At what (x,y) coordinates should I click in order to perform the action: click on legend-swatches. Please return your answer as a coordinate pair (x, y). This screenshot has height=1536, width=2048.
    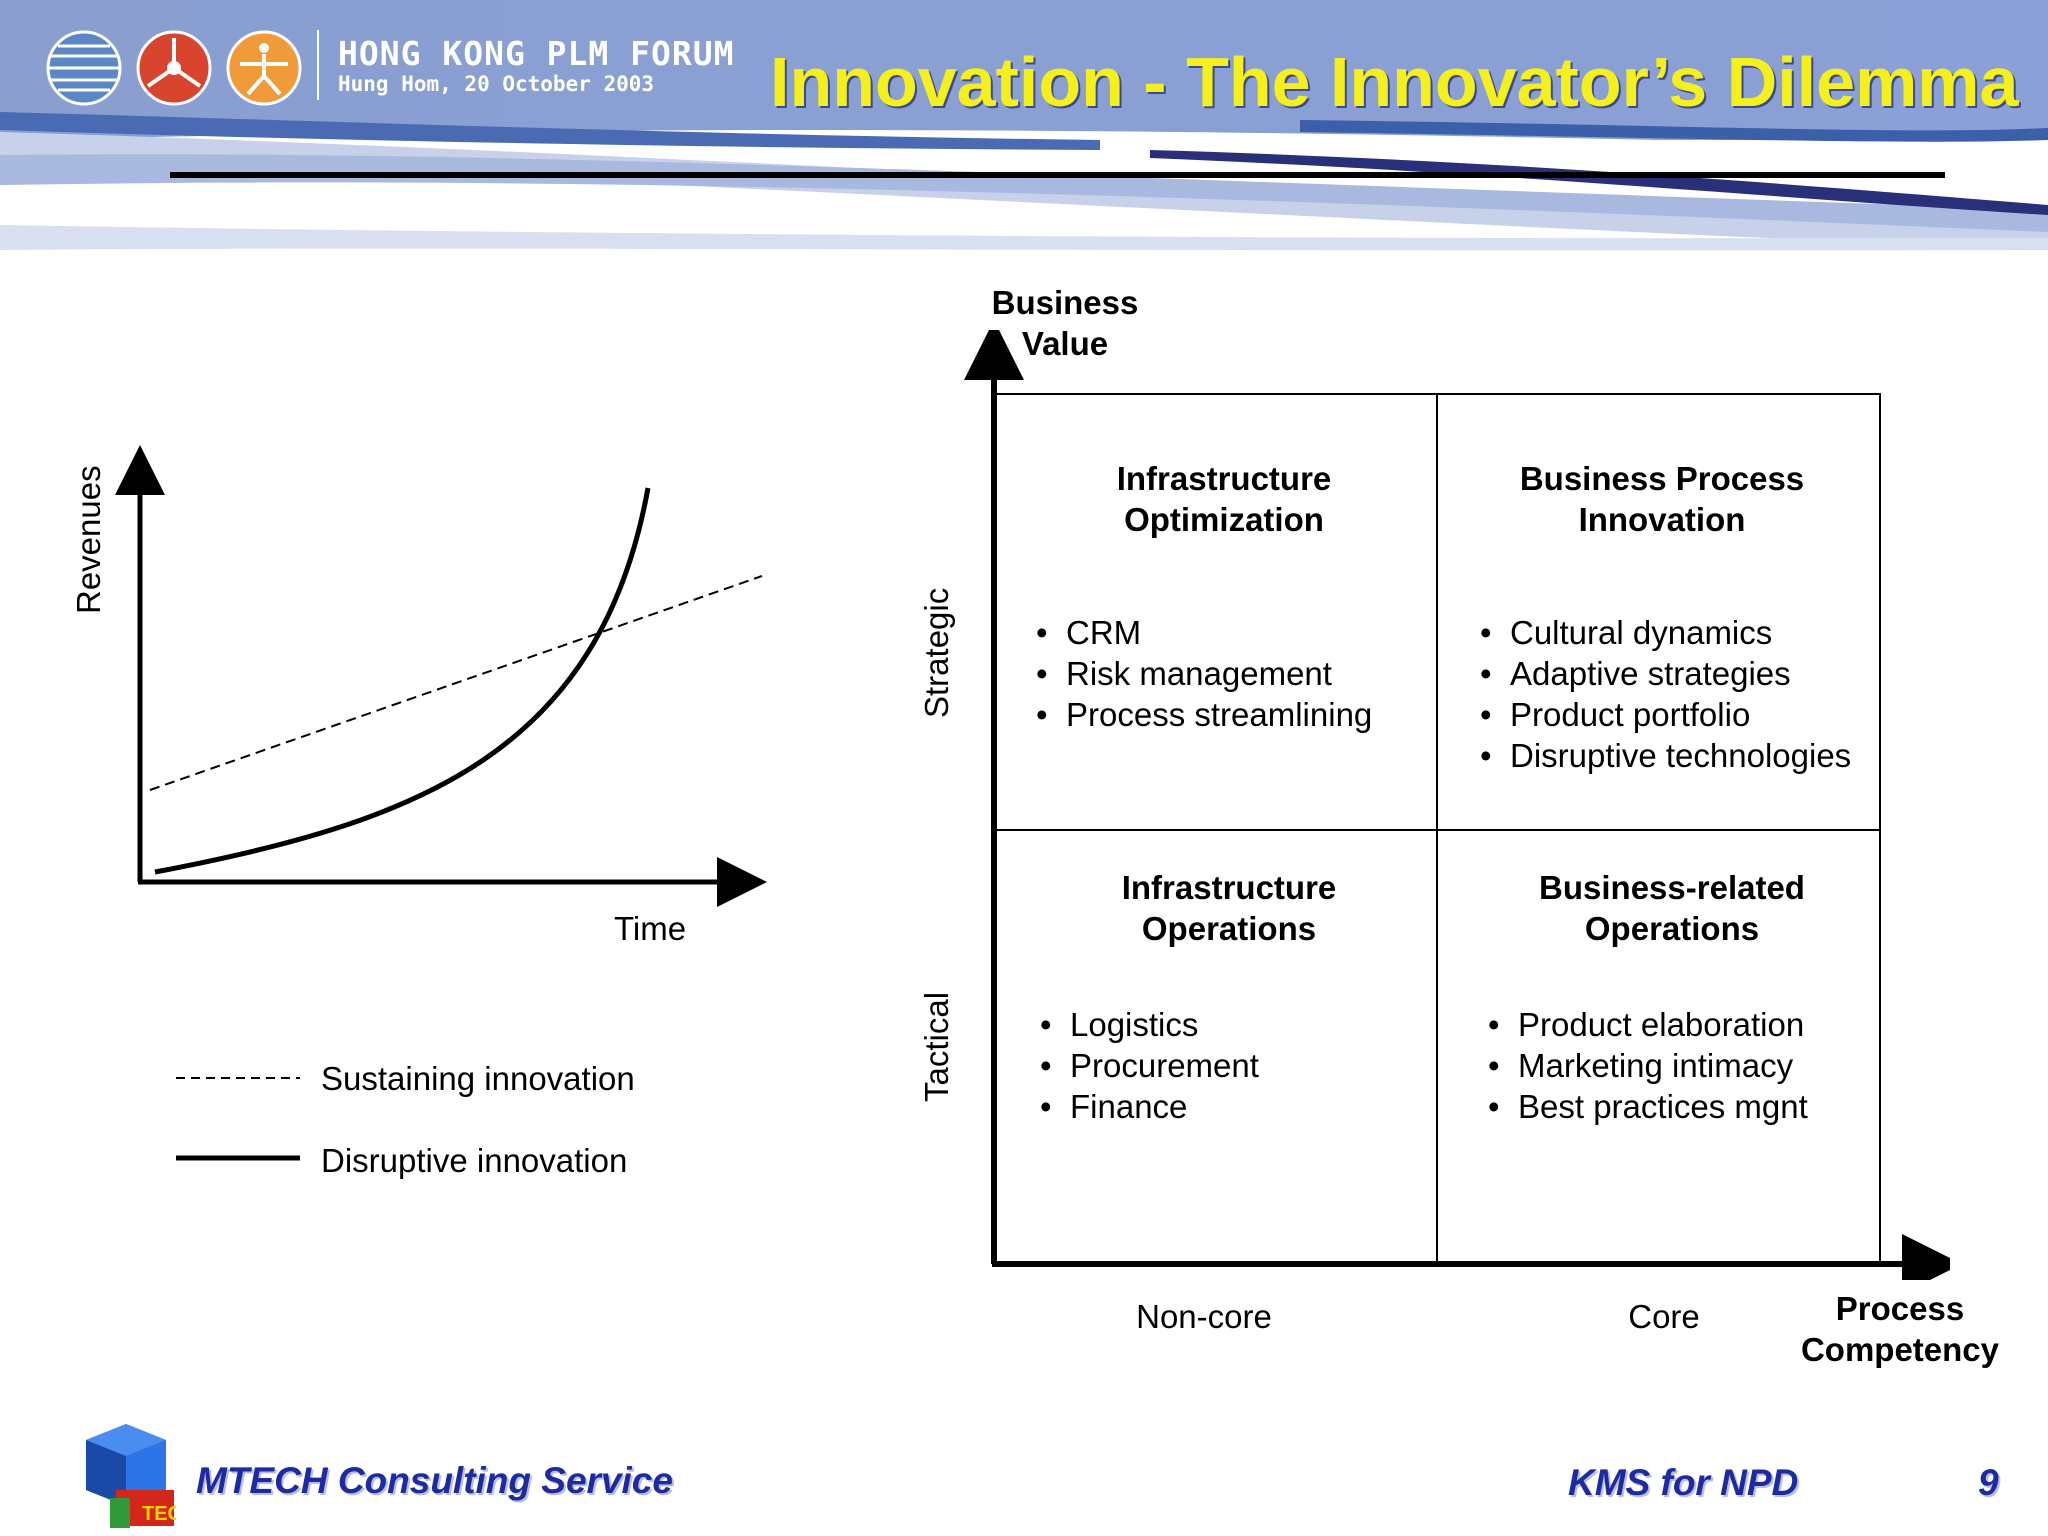
    Looking at the image, I should click on (238, 1119).